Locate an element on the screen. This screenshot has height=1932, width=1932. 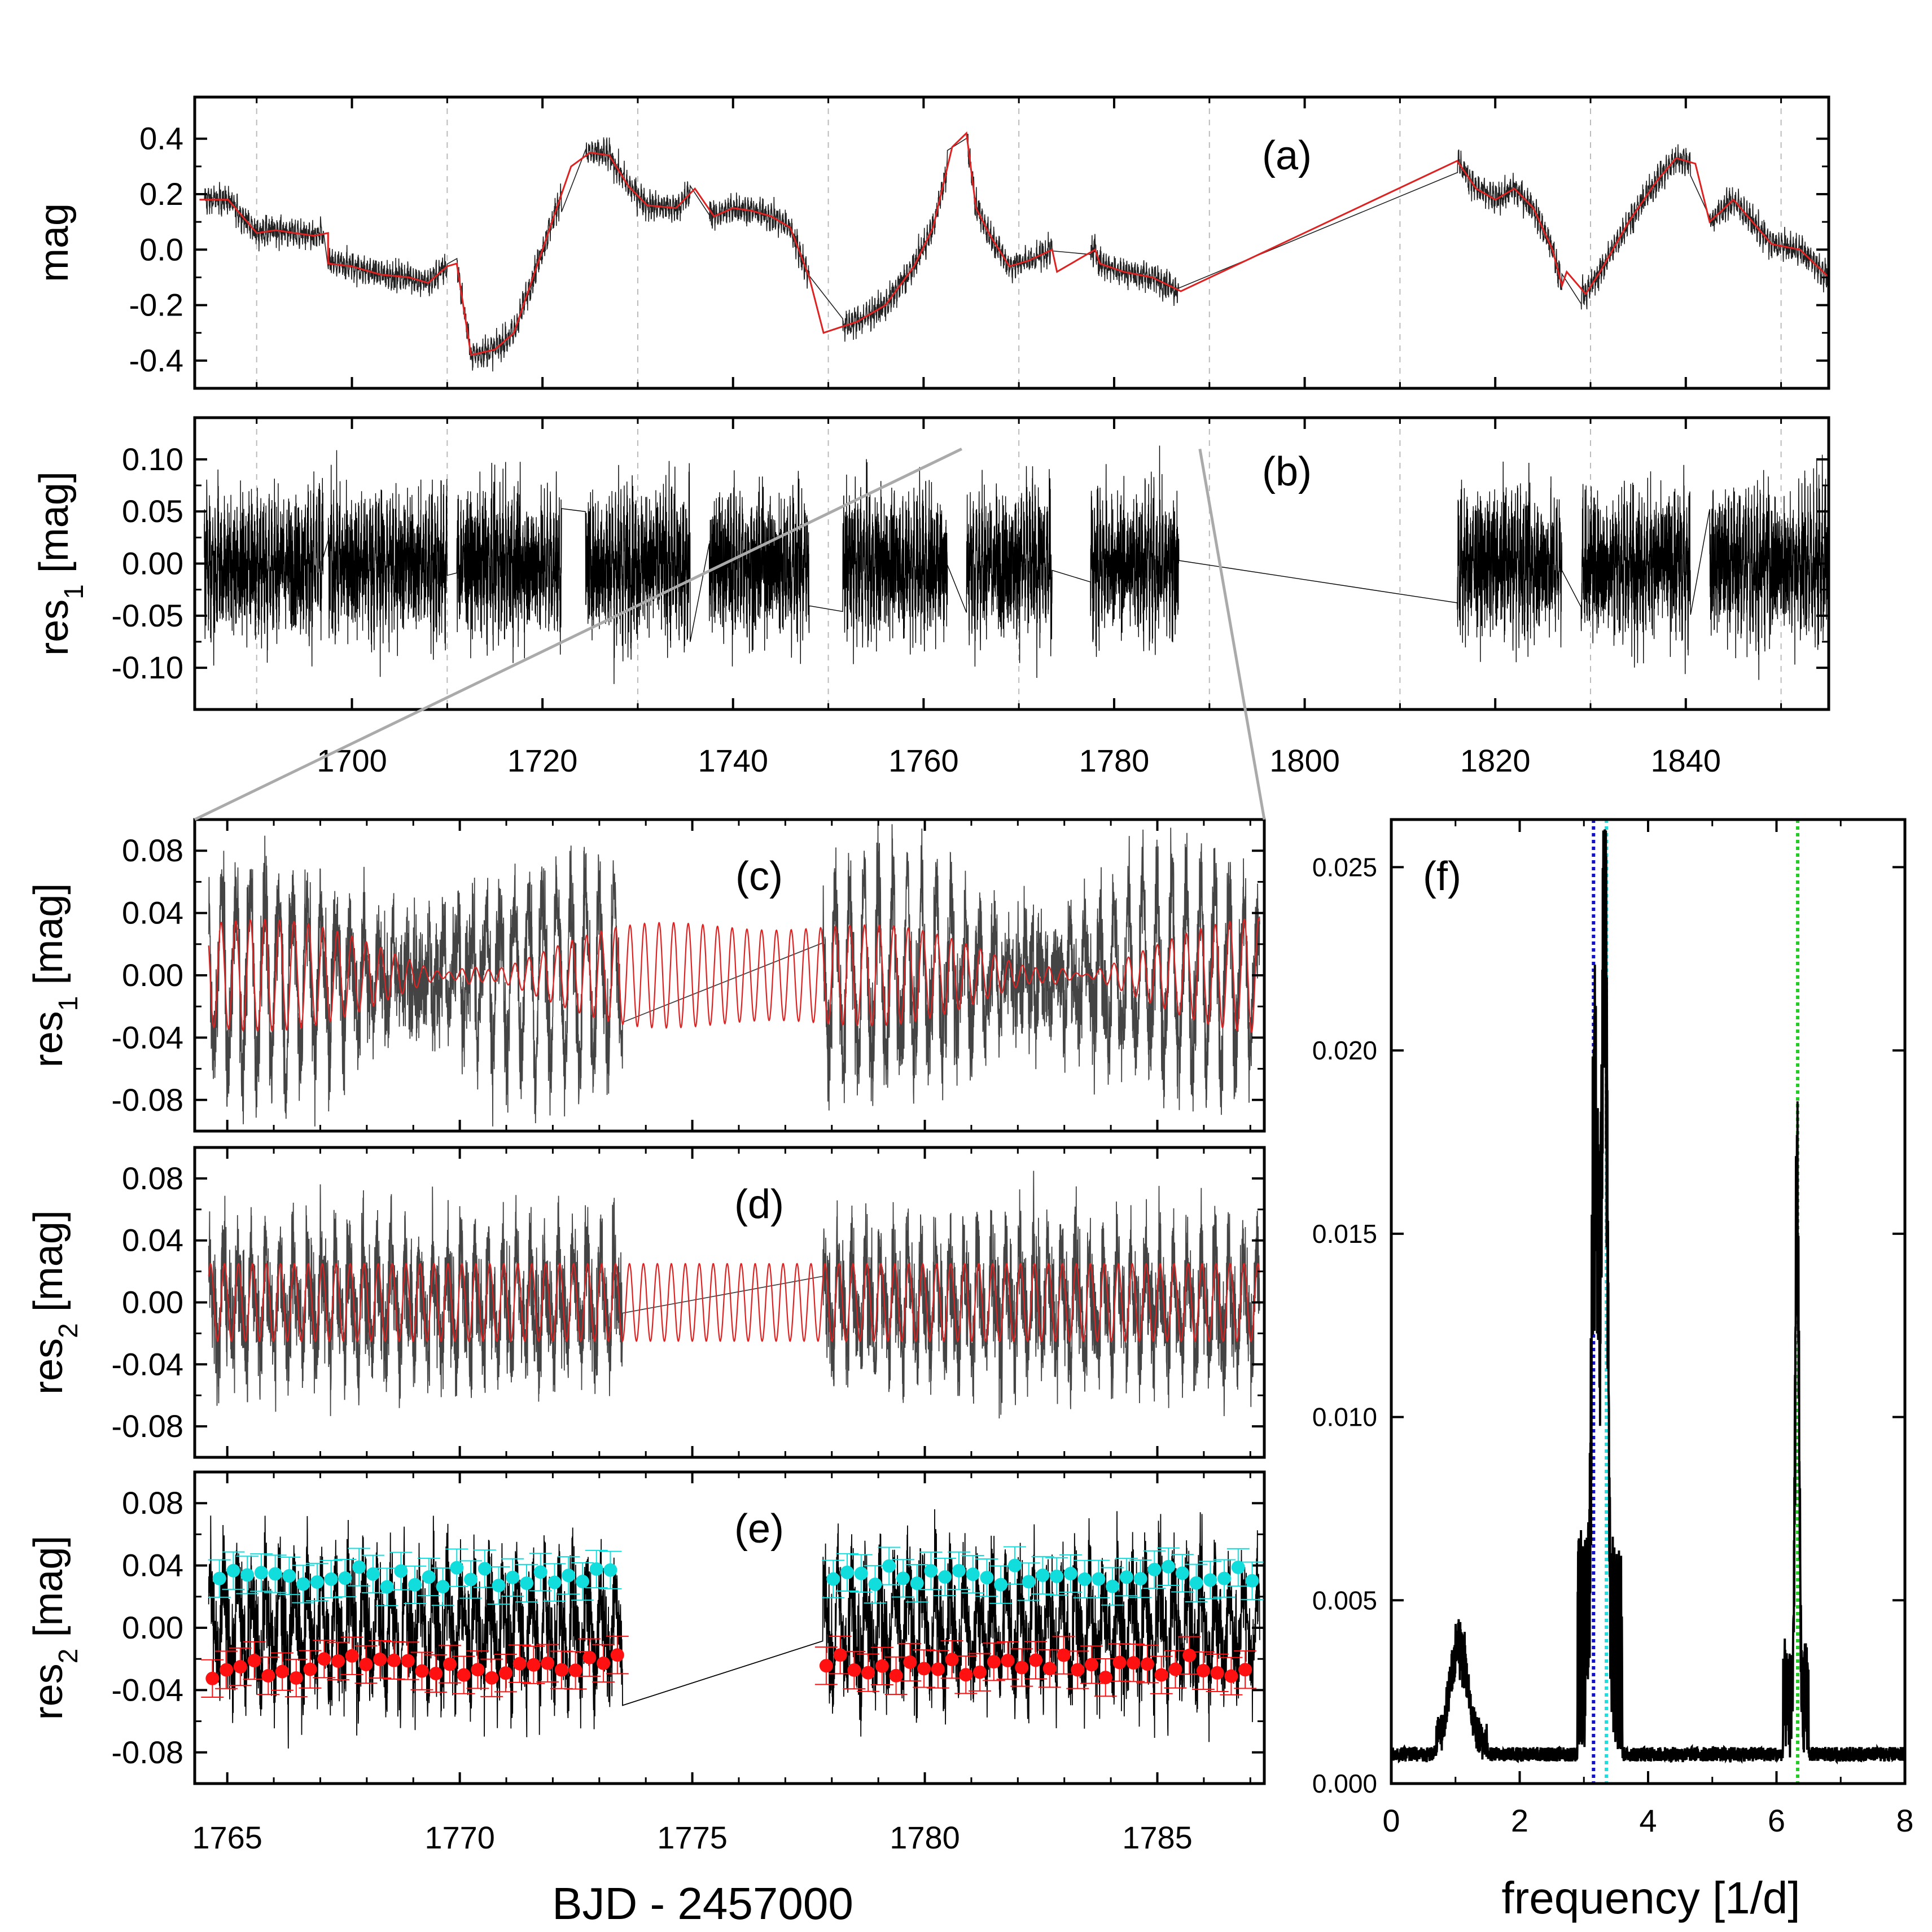
x-tick-label-f: 4 is located at coordinates (1648, 1820).